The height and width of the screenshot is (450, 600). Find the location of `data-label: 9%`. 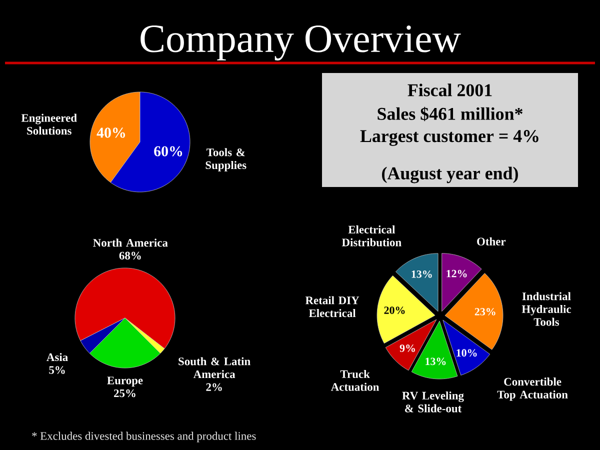

data-label: 9% is located at coordinates (407, 348).